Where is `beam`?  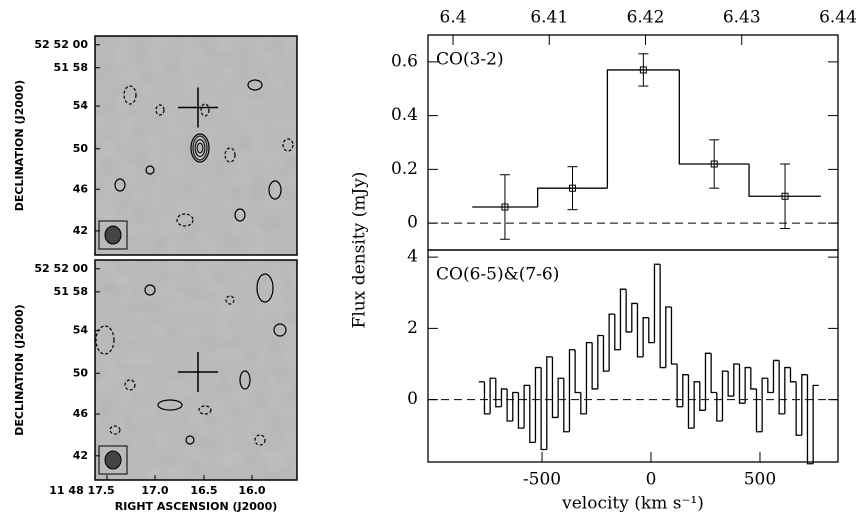 beam is located at coordinates (113, 235).